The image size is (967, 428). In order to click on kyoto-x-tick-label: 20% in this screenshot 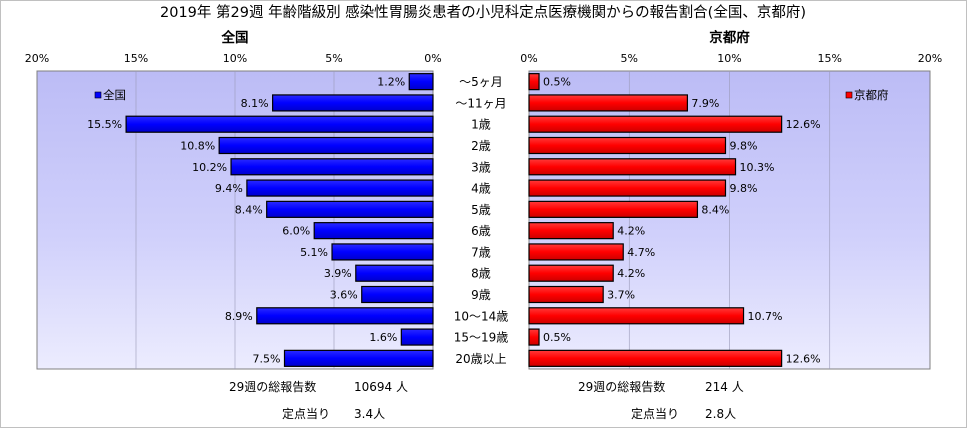, I will do `click(930, 58)`.